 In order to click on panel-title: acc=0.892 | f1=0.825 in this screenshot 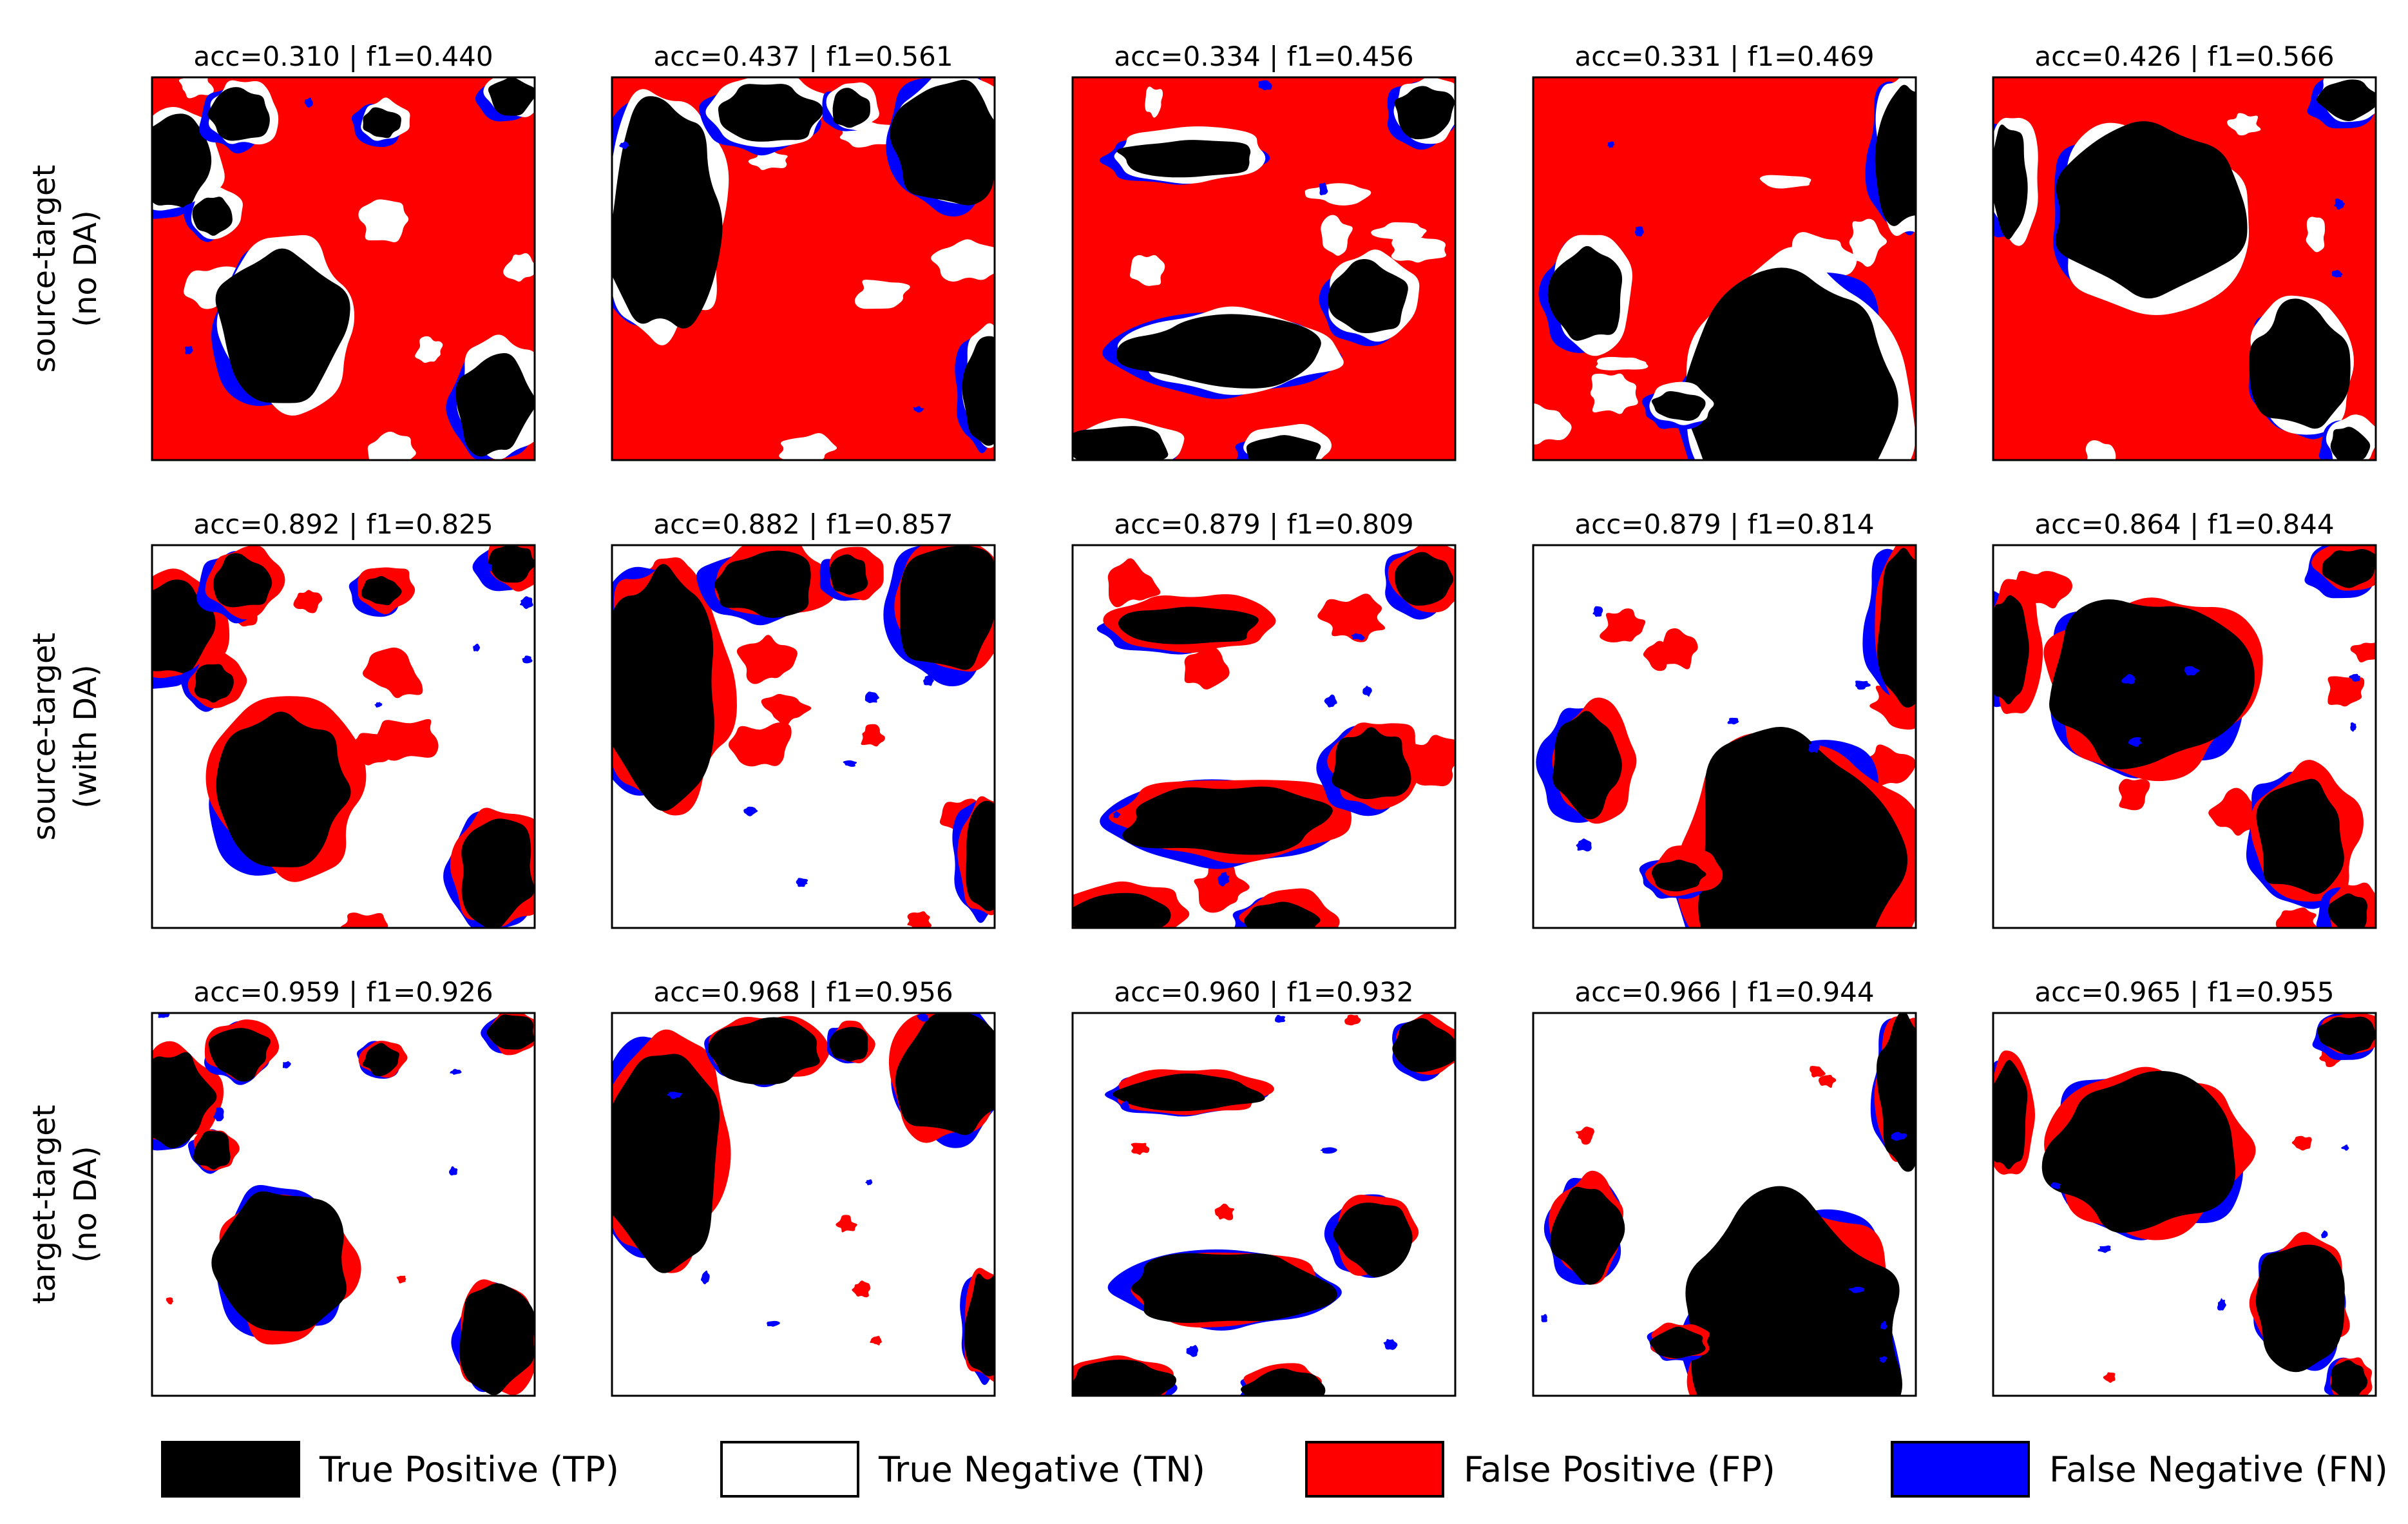, I will do `click(343, 524)`.